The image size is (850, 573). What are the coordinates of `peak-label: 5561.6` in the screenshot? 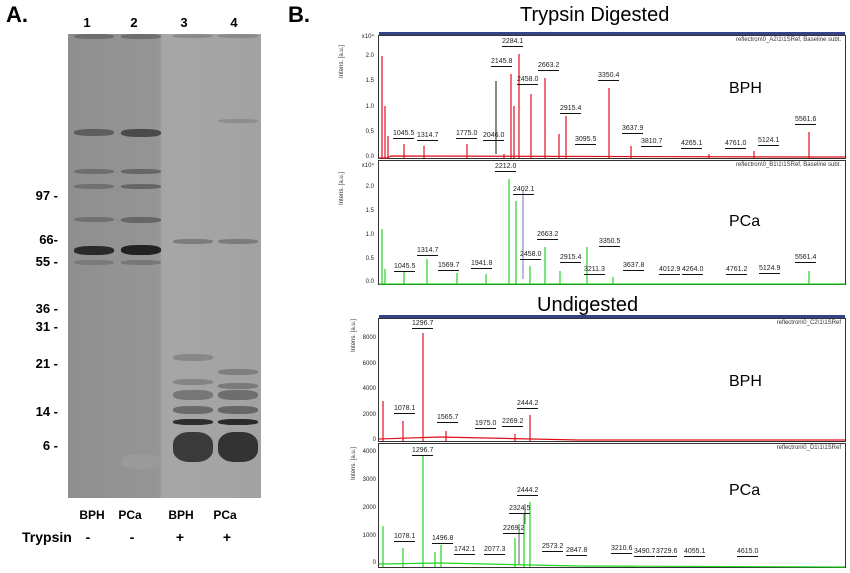 It's located at (806, 120).